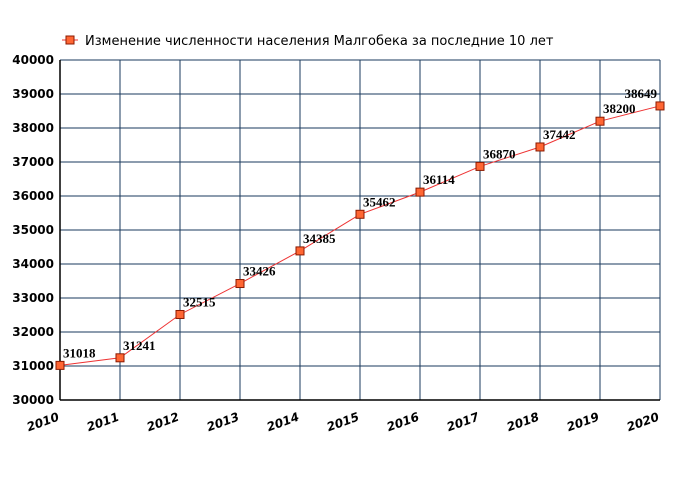 The image size is (680, 500). I want to click on x-tick-label: 2013, so click(223, 422).